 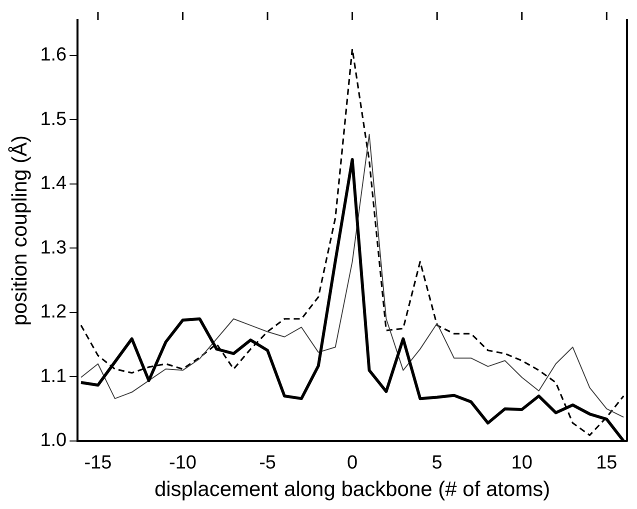 What do you see at coordinates (53, 55) in the screenshot?
I see `y-tick-label: 1.6` at bounding box center [53, 55].